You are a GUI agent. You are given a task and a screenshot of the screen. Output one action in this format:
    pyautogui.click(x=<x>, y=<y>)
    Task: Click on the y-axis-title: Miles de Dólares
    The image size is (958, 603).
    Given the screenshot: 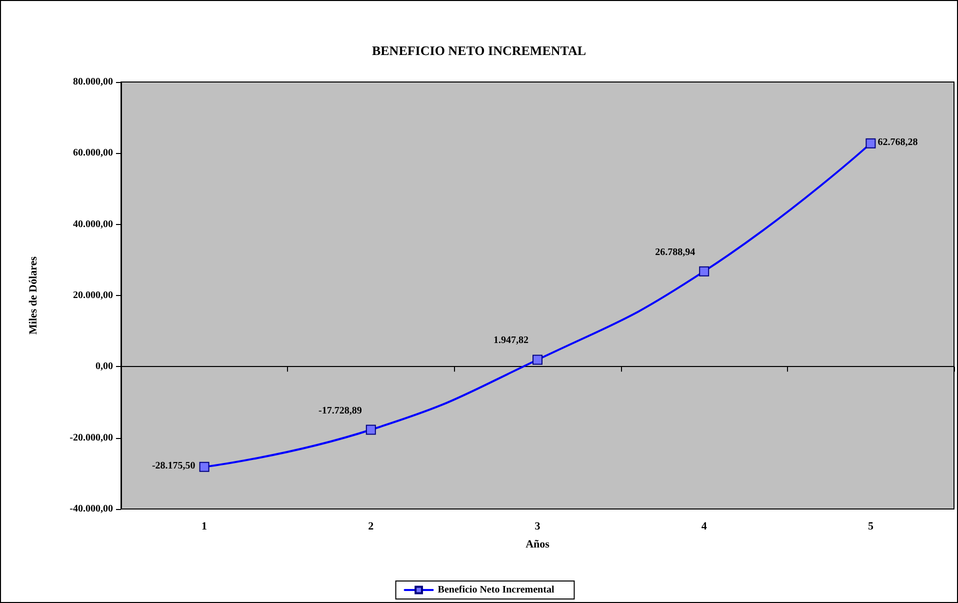 What is the action you would take?
    pyautogui.click(x=34, y=295)
    